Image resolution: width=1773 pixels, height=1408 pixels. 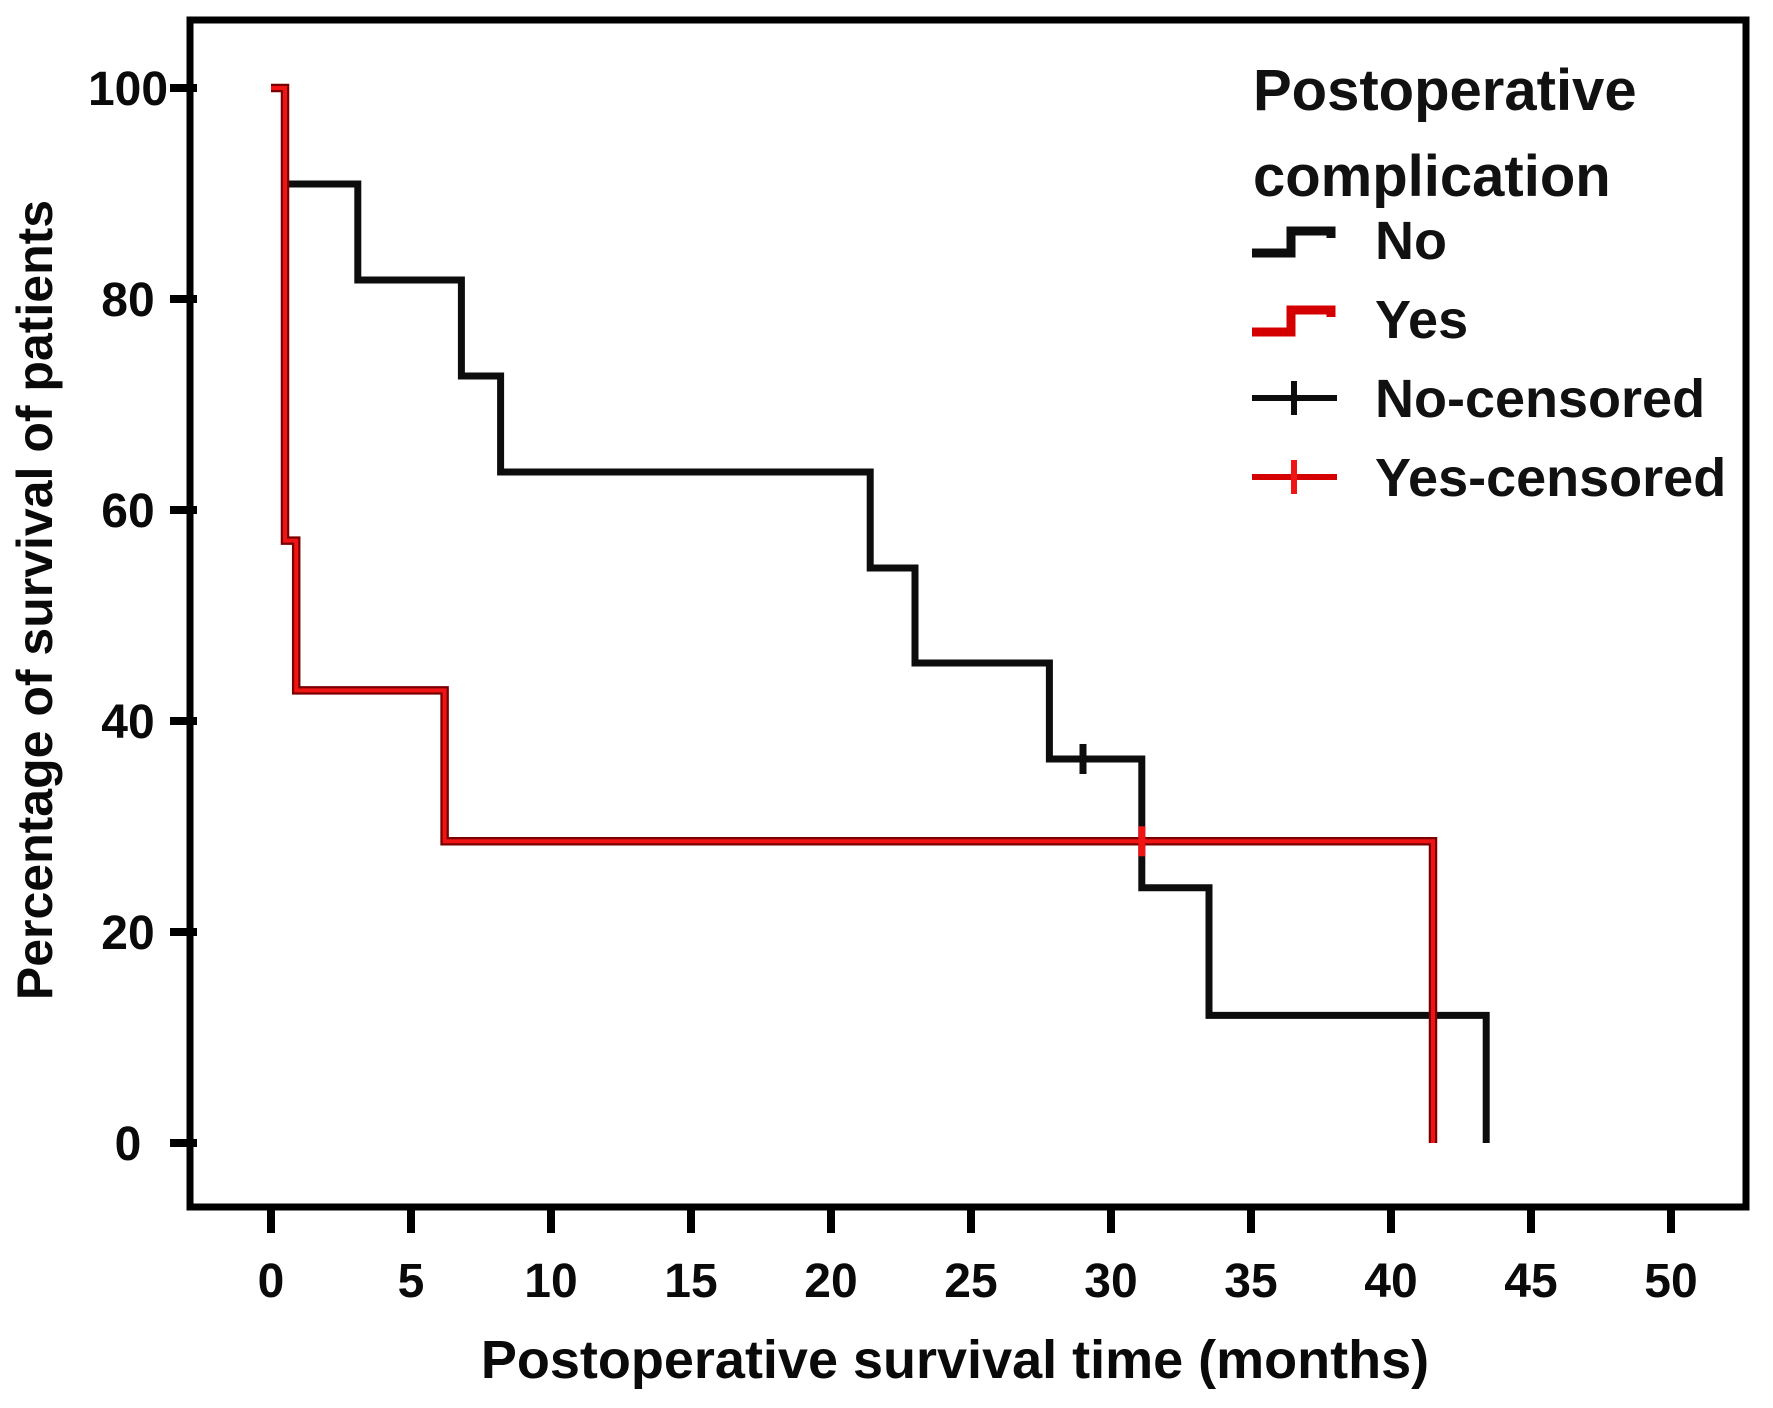 What do you see at coordinates (970, 1281) in the screenshot?
I see `x-tick-label: 25` at bounding box center [970, 1281].